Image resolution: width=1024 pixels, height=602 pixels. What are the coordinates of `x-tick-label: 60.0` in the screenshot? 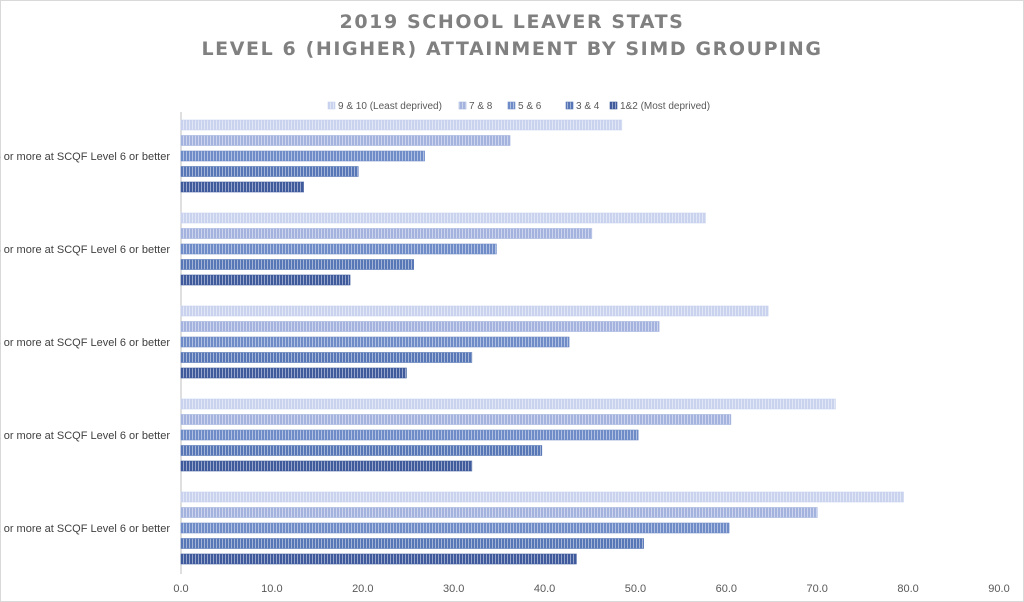 It's located at (726, 589).